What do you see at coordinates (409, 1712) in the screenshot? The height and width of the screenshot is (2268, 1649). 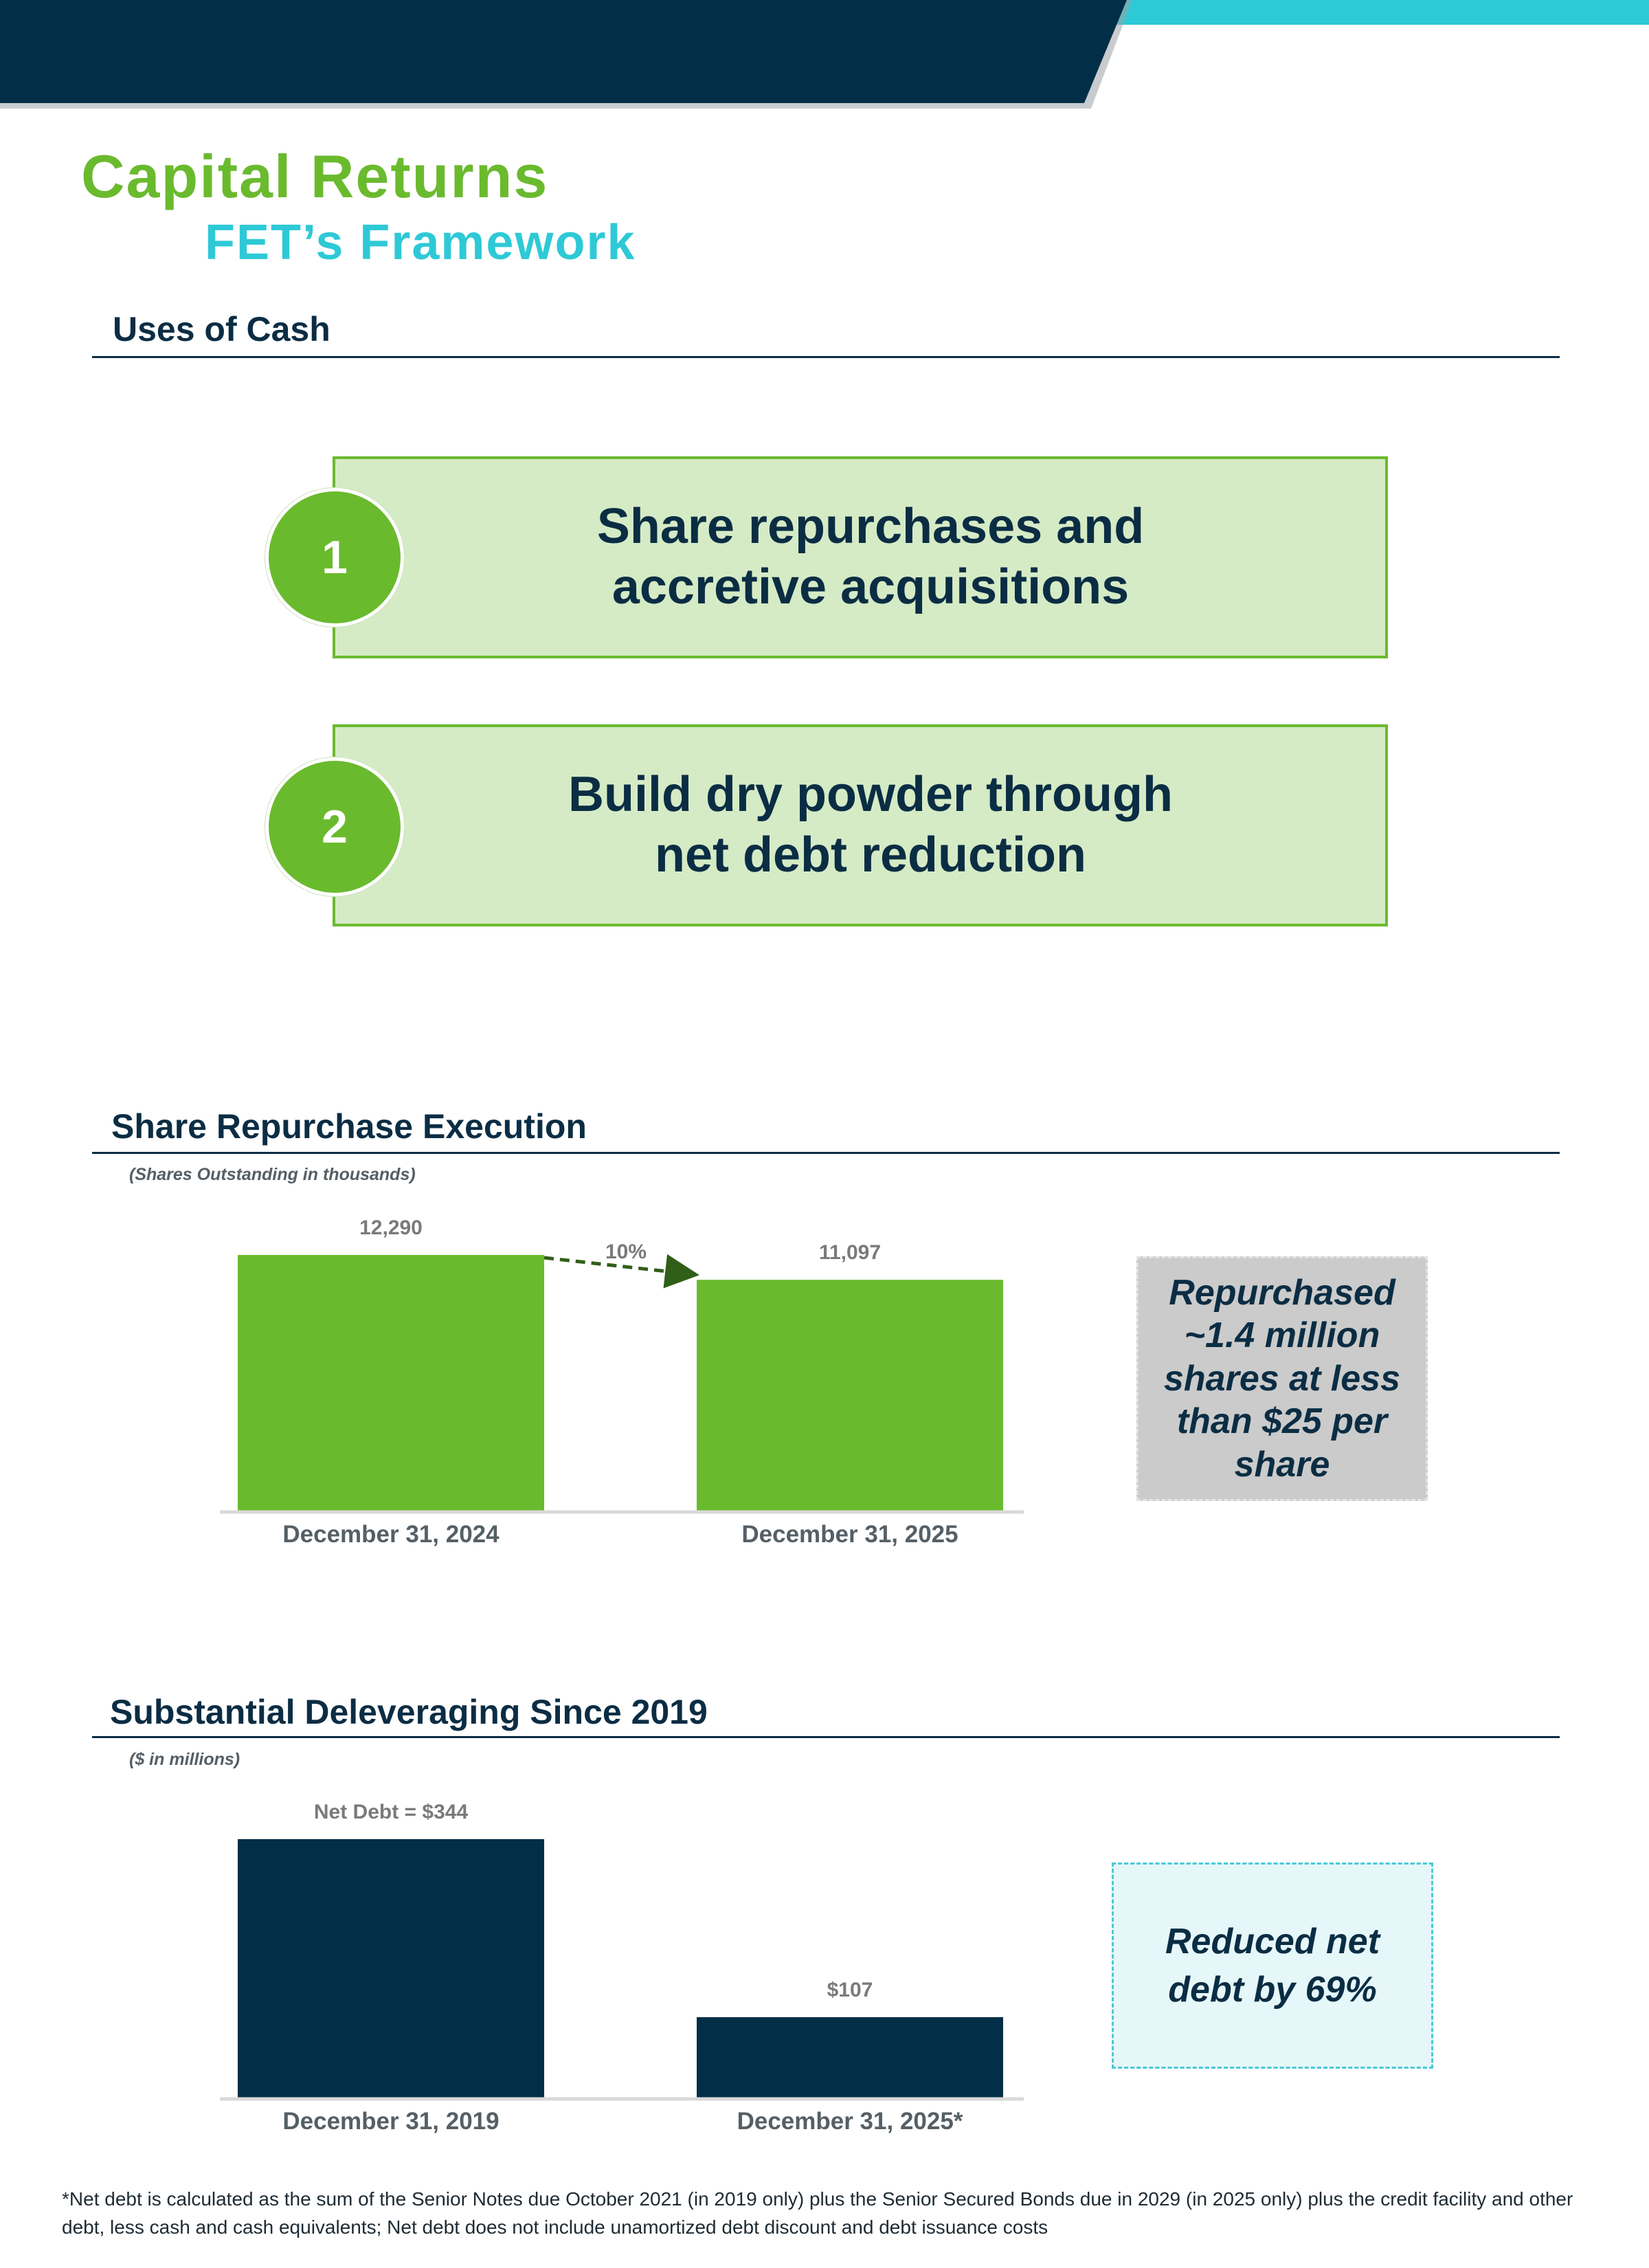 I see `deleveraging-heading: Substantial Deleveraging Since 2019` at bounding box center [409, 1712].